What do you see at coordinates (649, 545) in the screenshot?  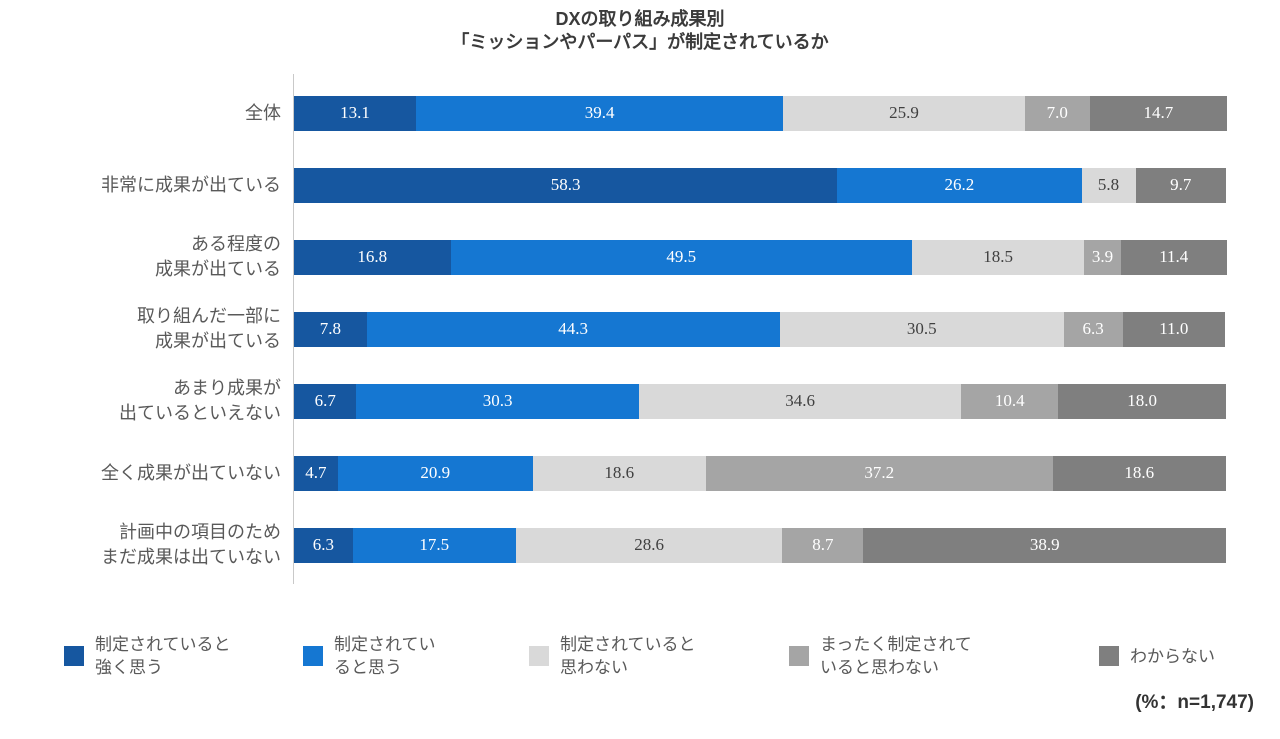 I see `bar-segment: 28.6` at bounding box center [649, 545].